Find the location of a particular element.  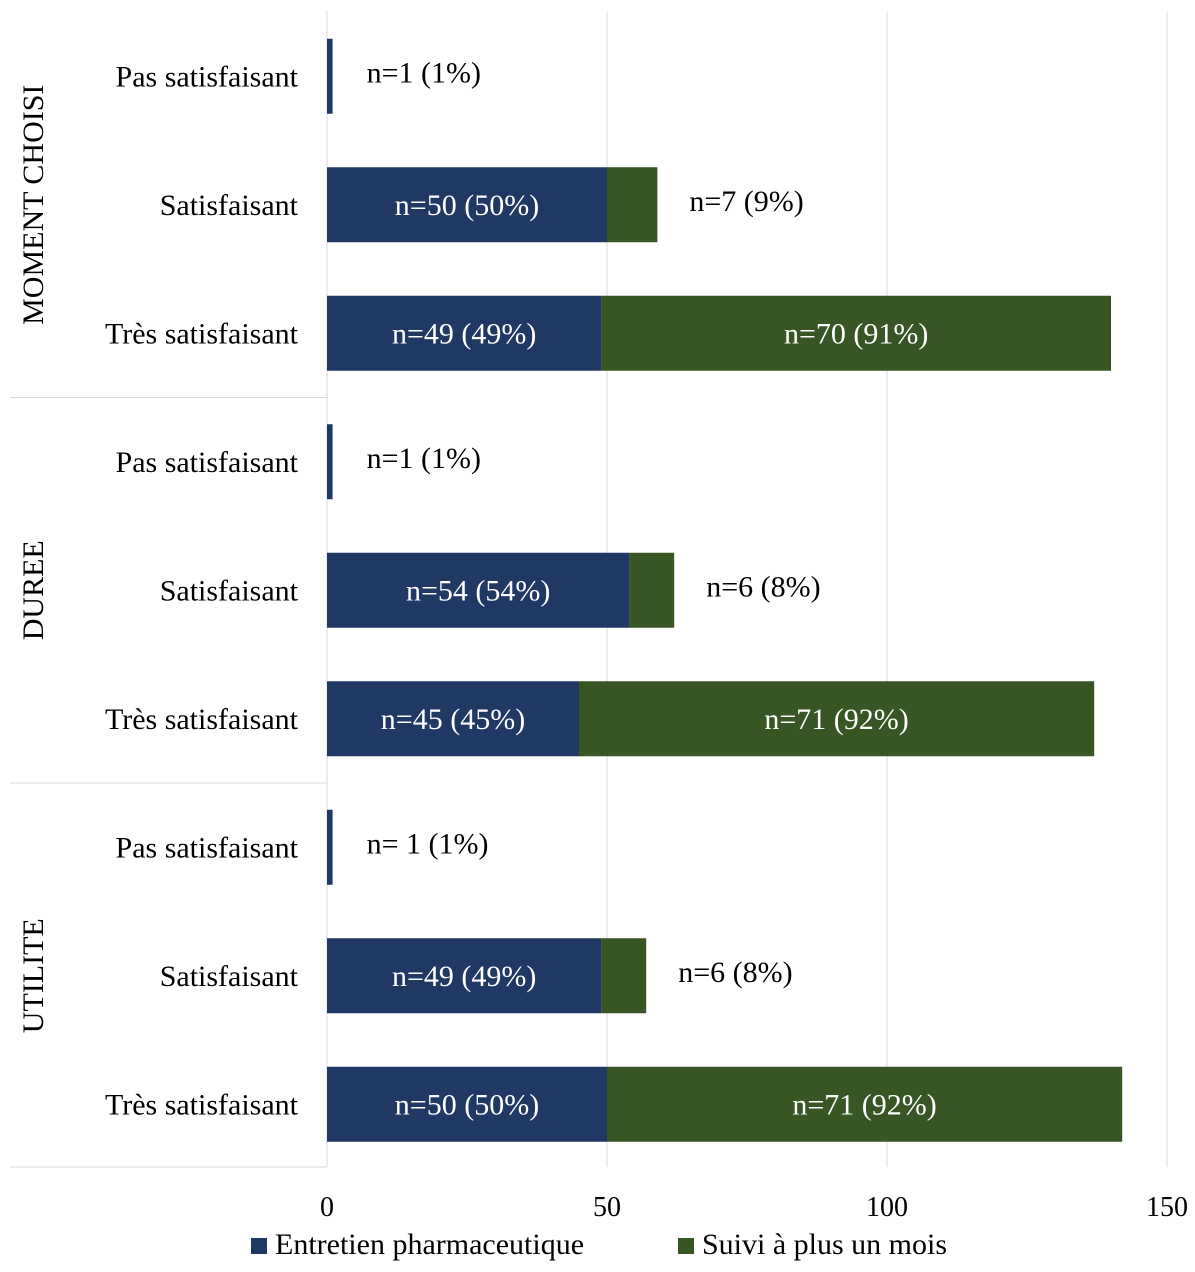

data-label: n=45 (45%) is located at coordinates (453, 719).